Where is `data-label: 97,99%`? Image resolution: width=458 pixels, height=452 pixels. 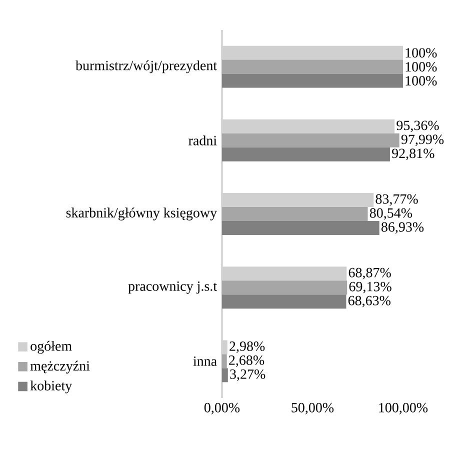
data-label: 97,99% is located at coordinates (422, 140).